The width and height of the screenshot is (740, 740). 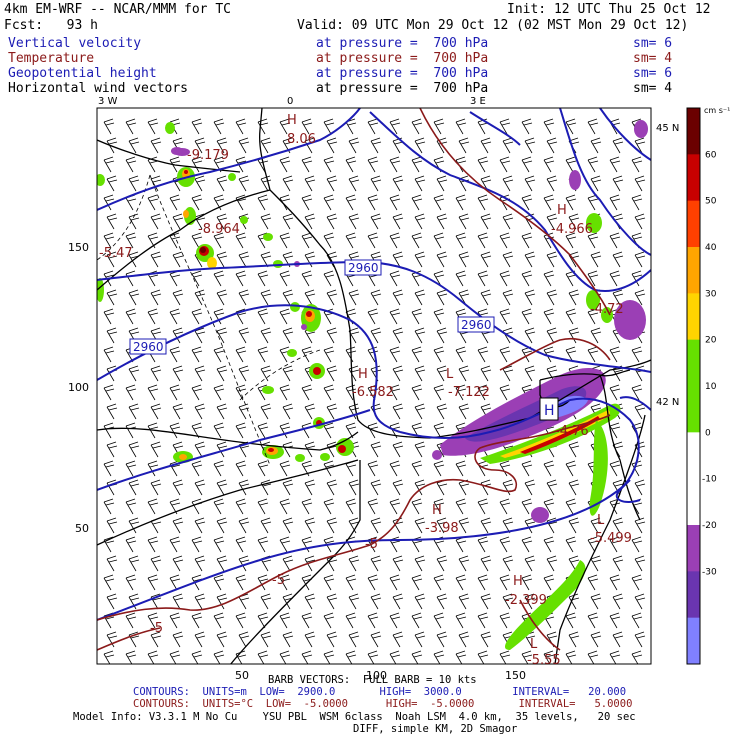 What do you see at coordinates (51, 58) in the screenshot?
I see `field-name-temperature: Temperature` at bounding box center [51, 58].